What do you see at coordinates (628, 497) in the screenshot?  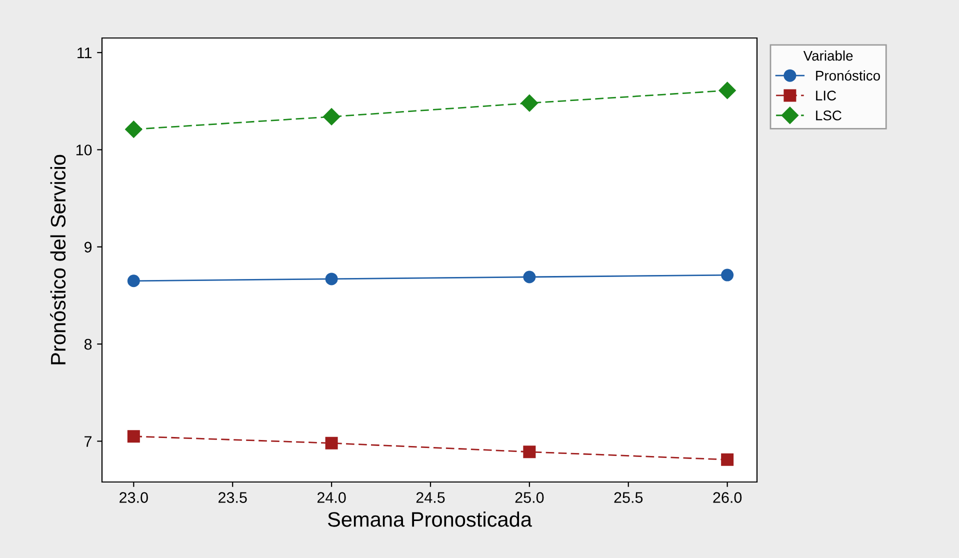 I see `x-tick-label: 25.5` at bounding box center [628, 497].